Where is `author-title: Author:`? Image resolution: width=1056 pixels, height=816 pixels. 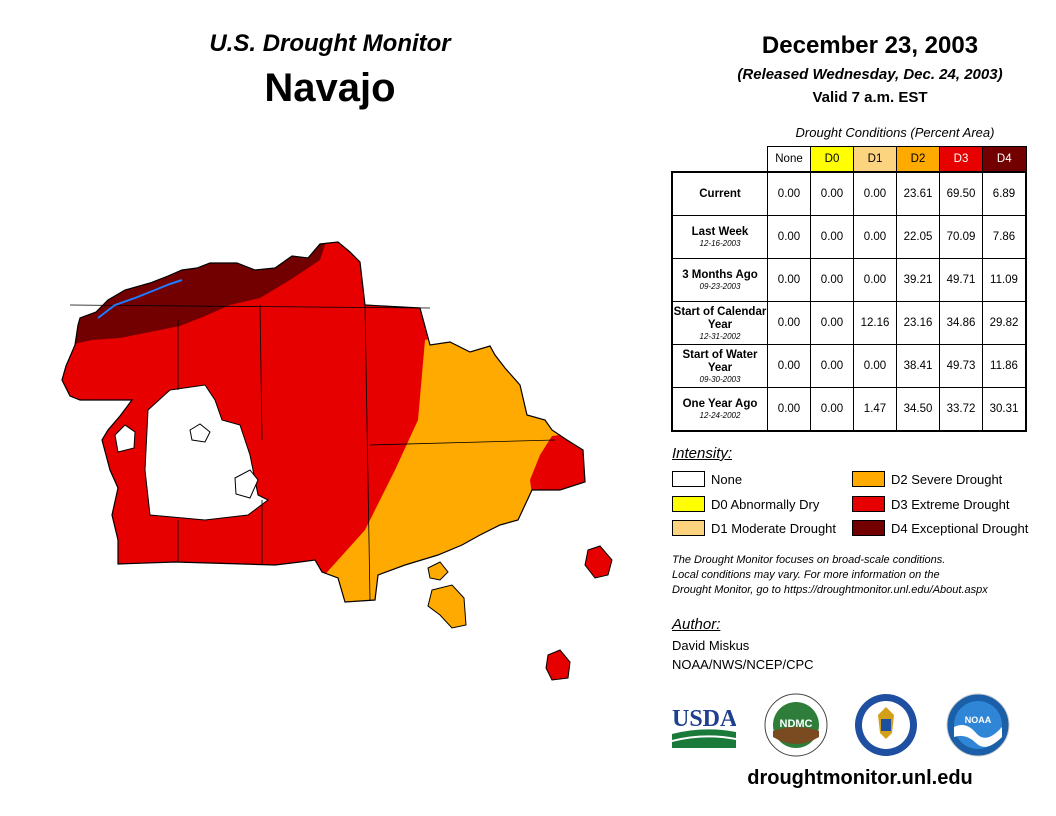
author-title: Author: is located at coordinates (696, 624).